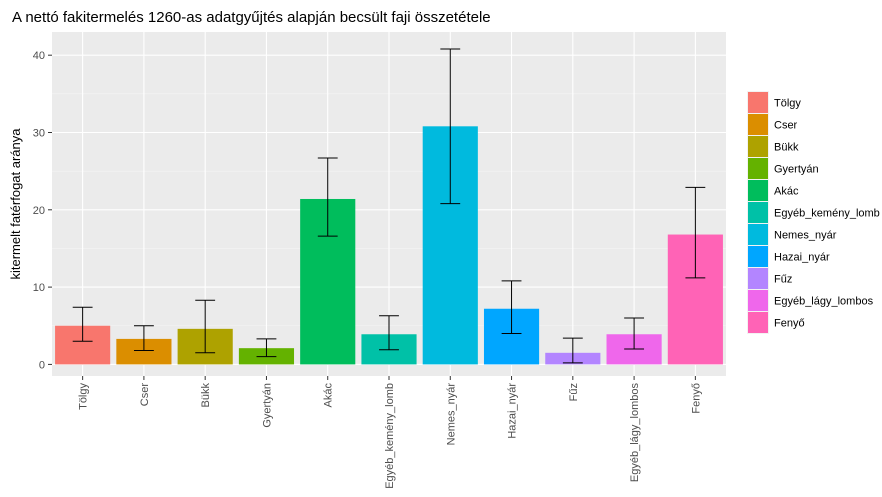 Image resolution: width=882 pixels, height=497 pixels. Describe the element at coordinates (39, 211) in the screenshot. I see `y-tick-label: 20` at that location.